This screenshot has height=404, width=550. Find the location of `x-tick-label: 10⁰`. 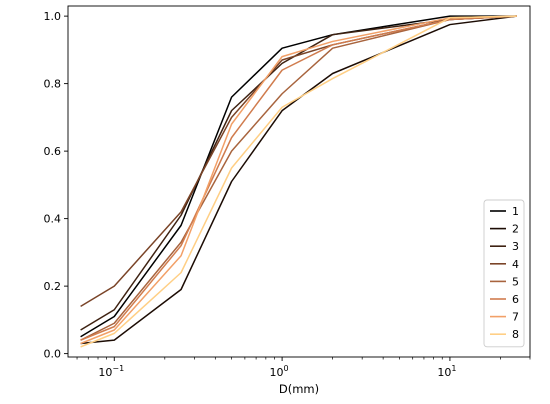

x-tick-label: 10⁰ is located at coordinates (279, 371).